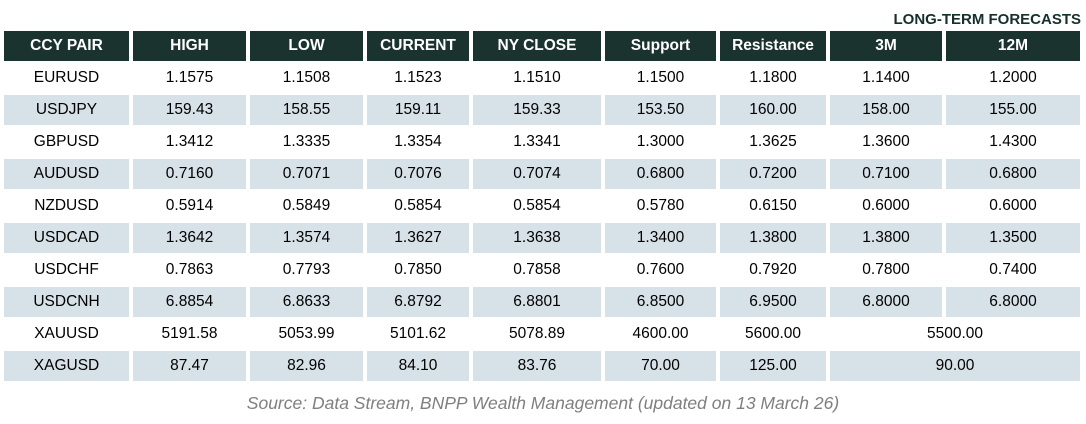  I want to click on value-cell: 1.1575, so click(189, 78).